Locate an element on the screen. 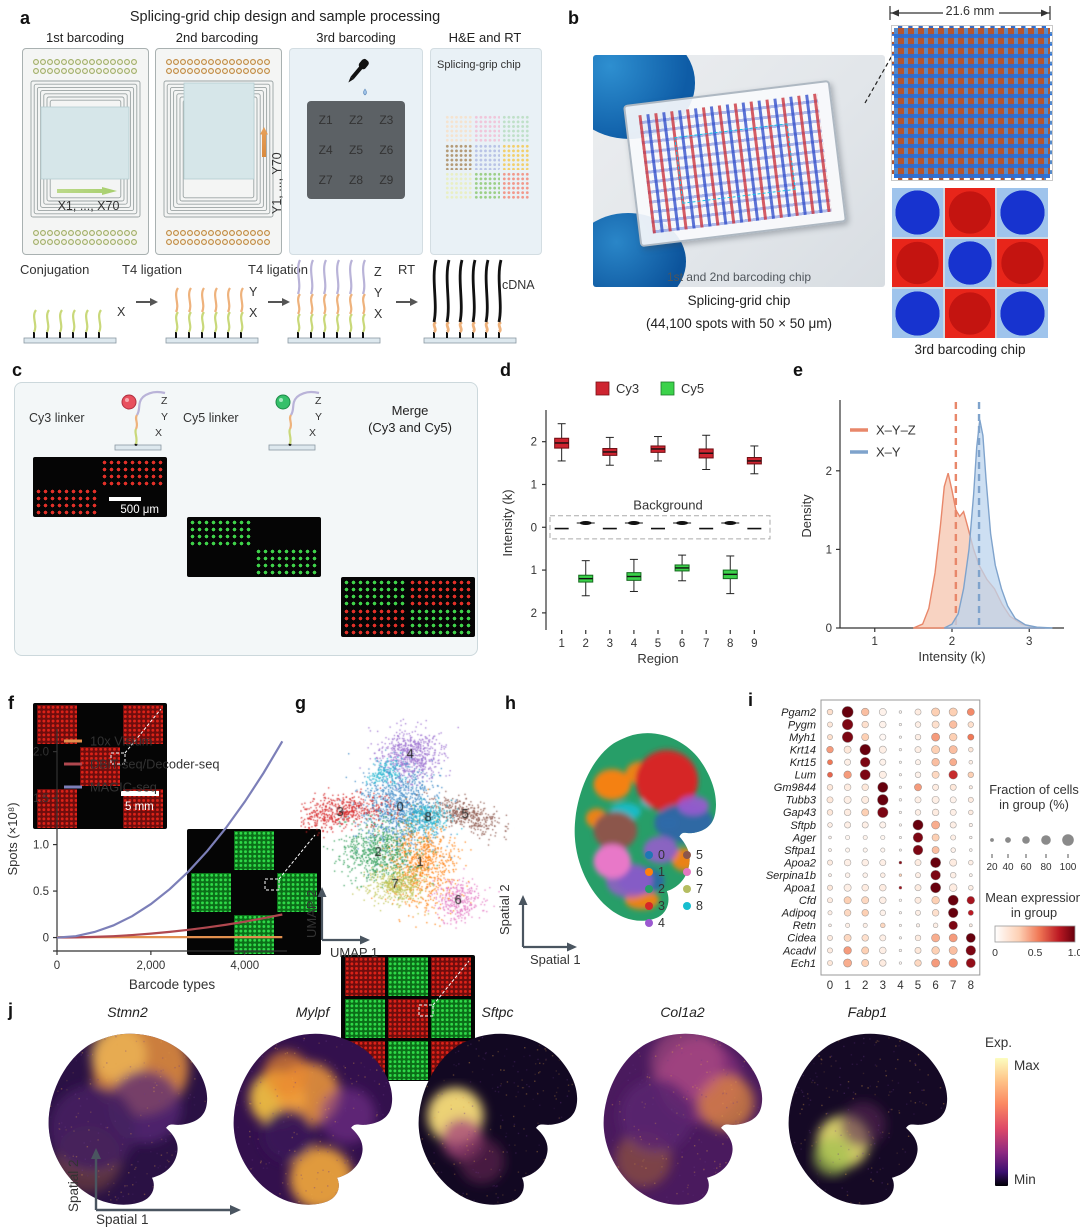  svg-text: Apoa1 is located at coordinates (799, 889).